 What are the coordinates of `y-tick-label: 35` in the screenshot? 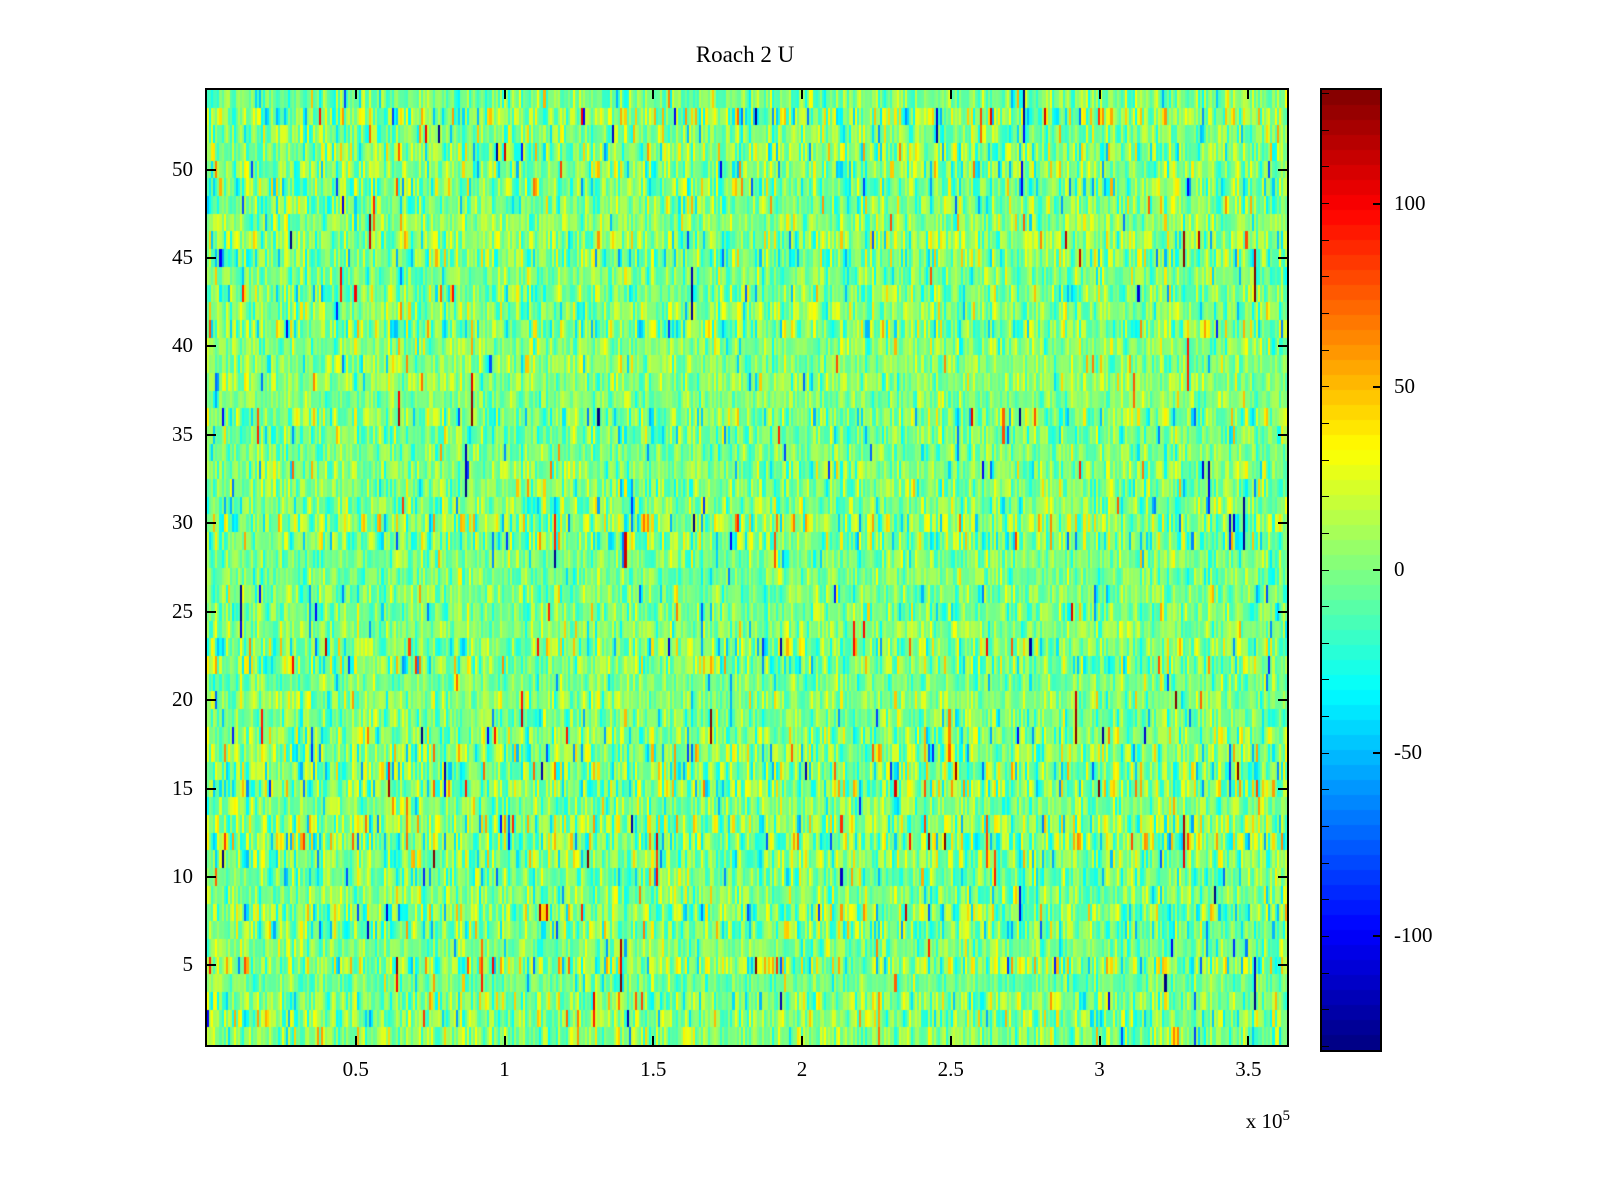 It's located at (182, 433).